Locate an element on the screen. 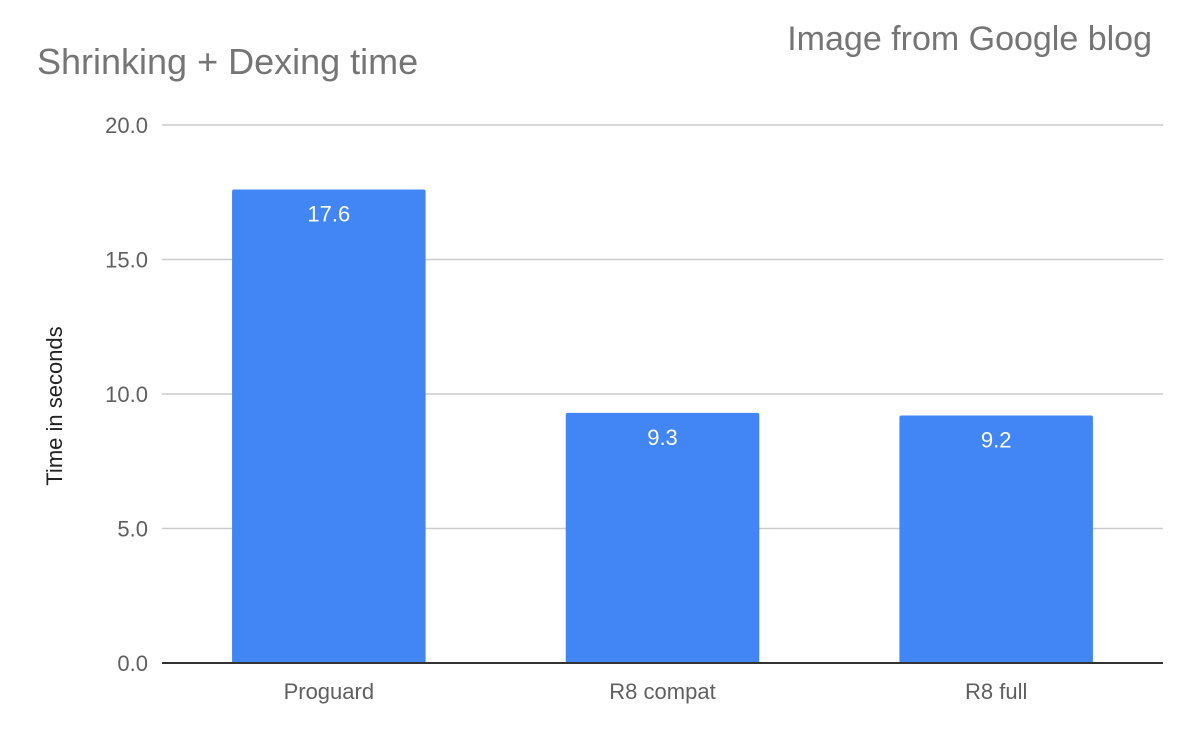  y-tick-label: 15.0 is located at coordinates (126, 260).